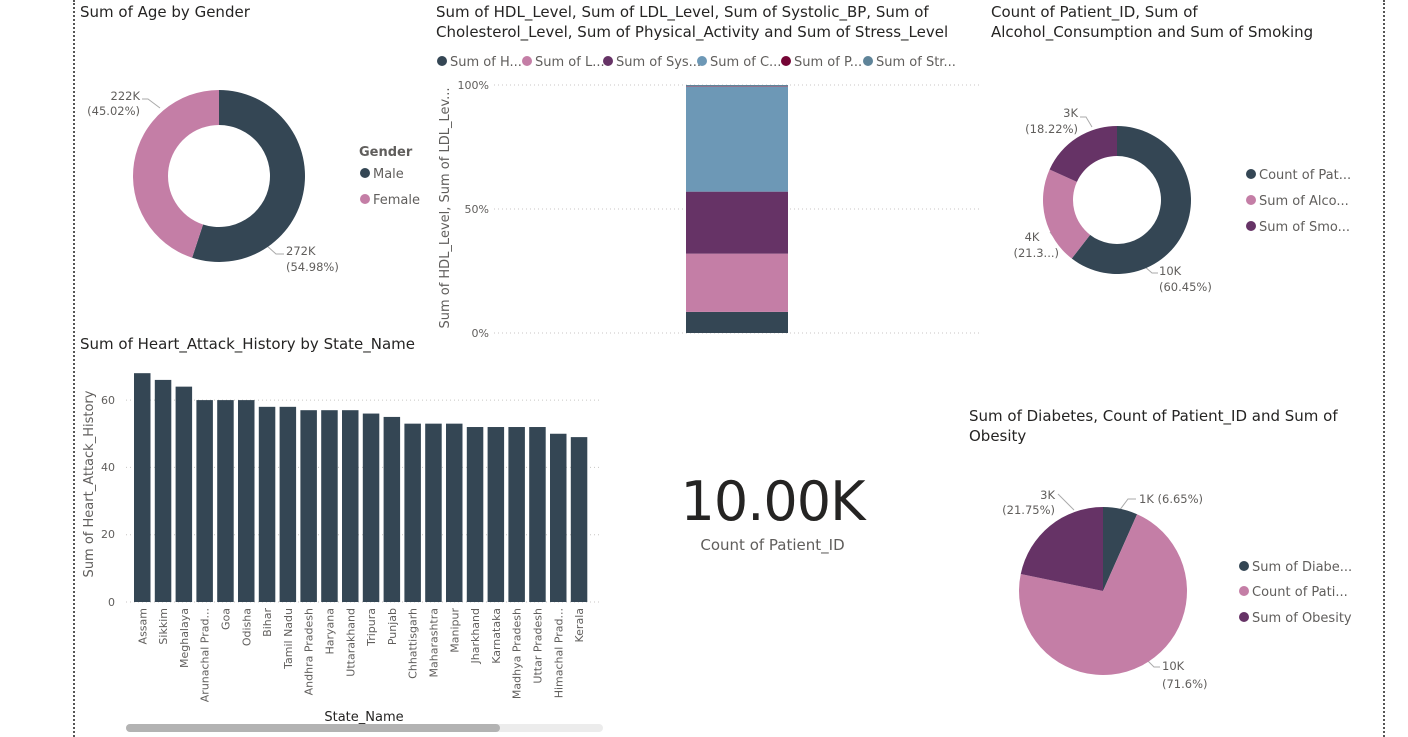 The width and height of the screenshot is (1408, 737). What do you see at coordinates (350, 642) in the screenshot?
I see `bar-category-label-10: Uttarakhand` at bounding box center [350, 642].